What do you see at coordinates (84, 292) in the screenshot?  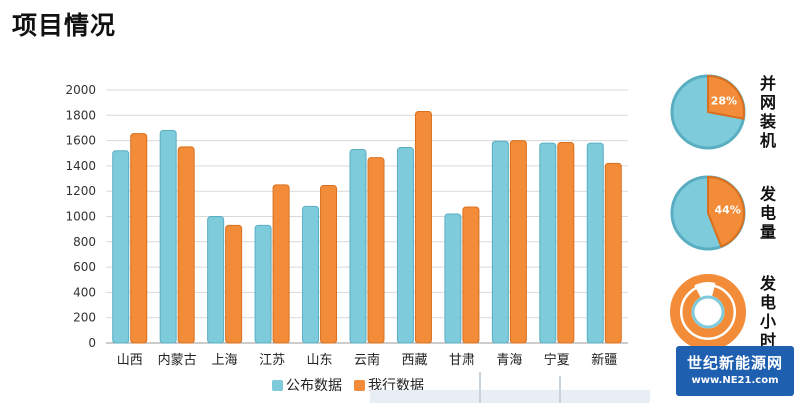 I see `y-tick-label: 400` at bounding box center [84, 292].